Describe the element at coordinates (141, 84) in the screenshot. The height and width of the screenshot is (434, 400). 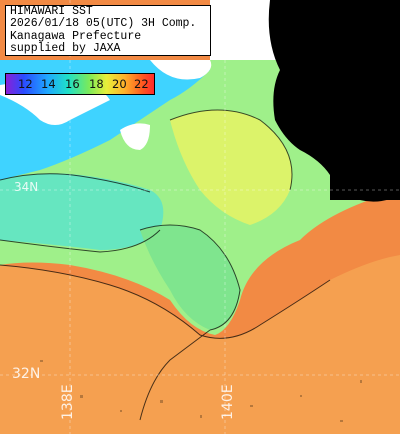
I see `legend-tick-22: 22` at that location.